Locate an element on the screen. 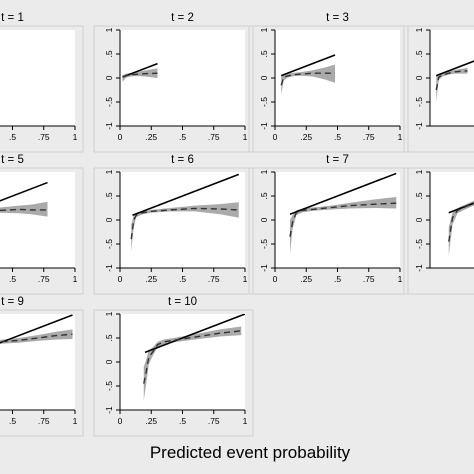 Image resolution: width=474 pixels, height=474 pixels. panel-1: t = 10.25.5.751 is located at coordinates (42, 82).